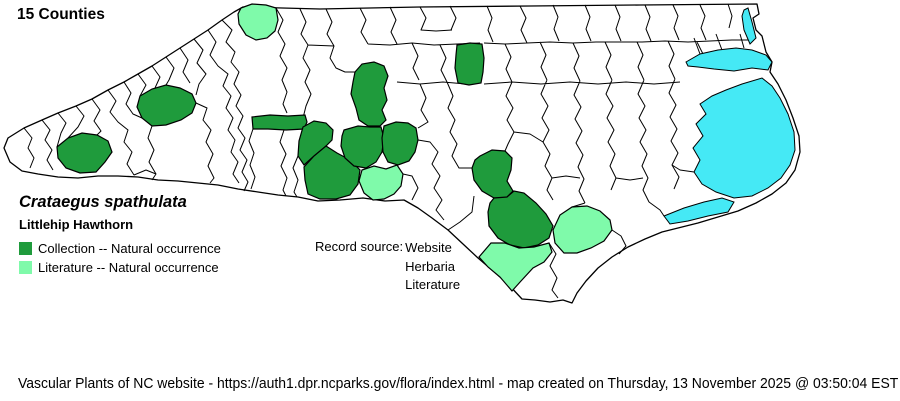  Describe the element at coordinates (699, 211) in the screenshot. I see `coastal-waterway` at that location.